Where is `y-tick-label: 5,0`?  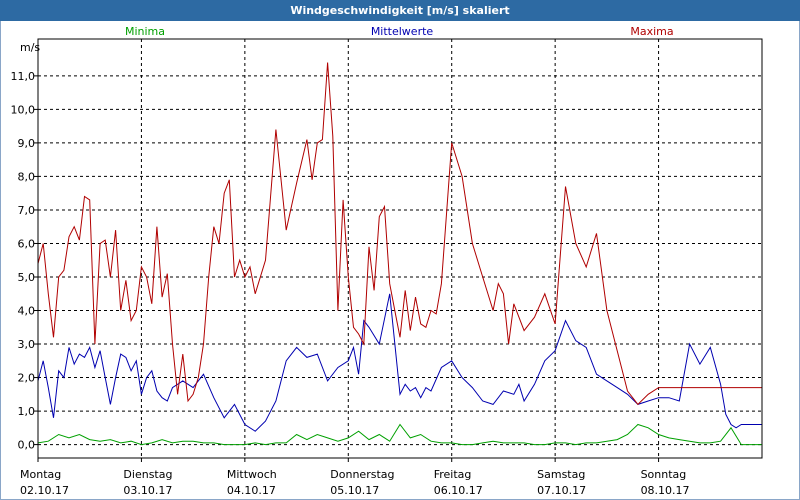
y-tick-label: 5,0 is located at coordinates (27, 277).